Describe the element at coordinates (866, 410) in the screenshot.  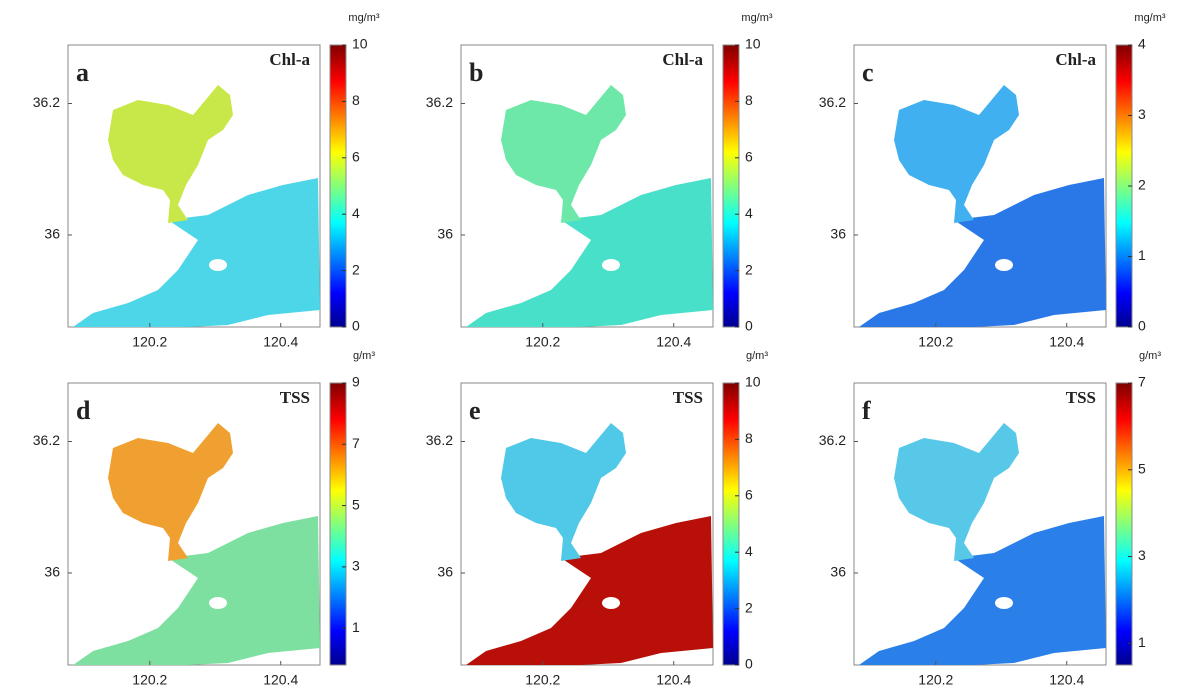
I see `panel-label: f` at that location.